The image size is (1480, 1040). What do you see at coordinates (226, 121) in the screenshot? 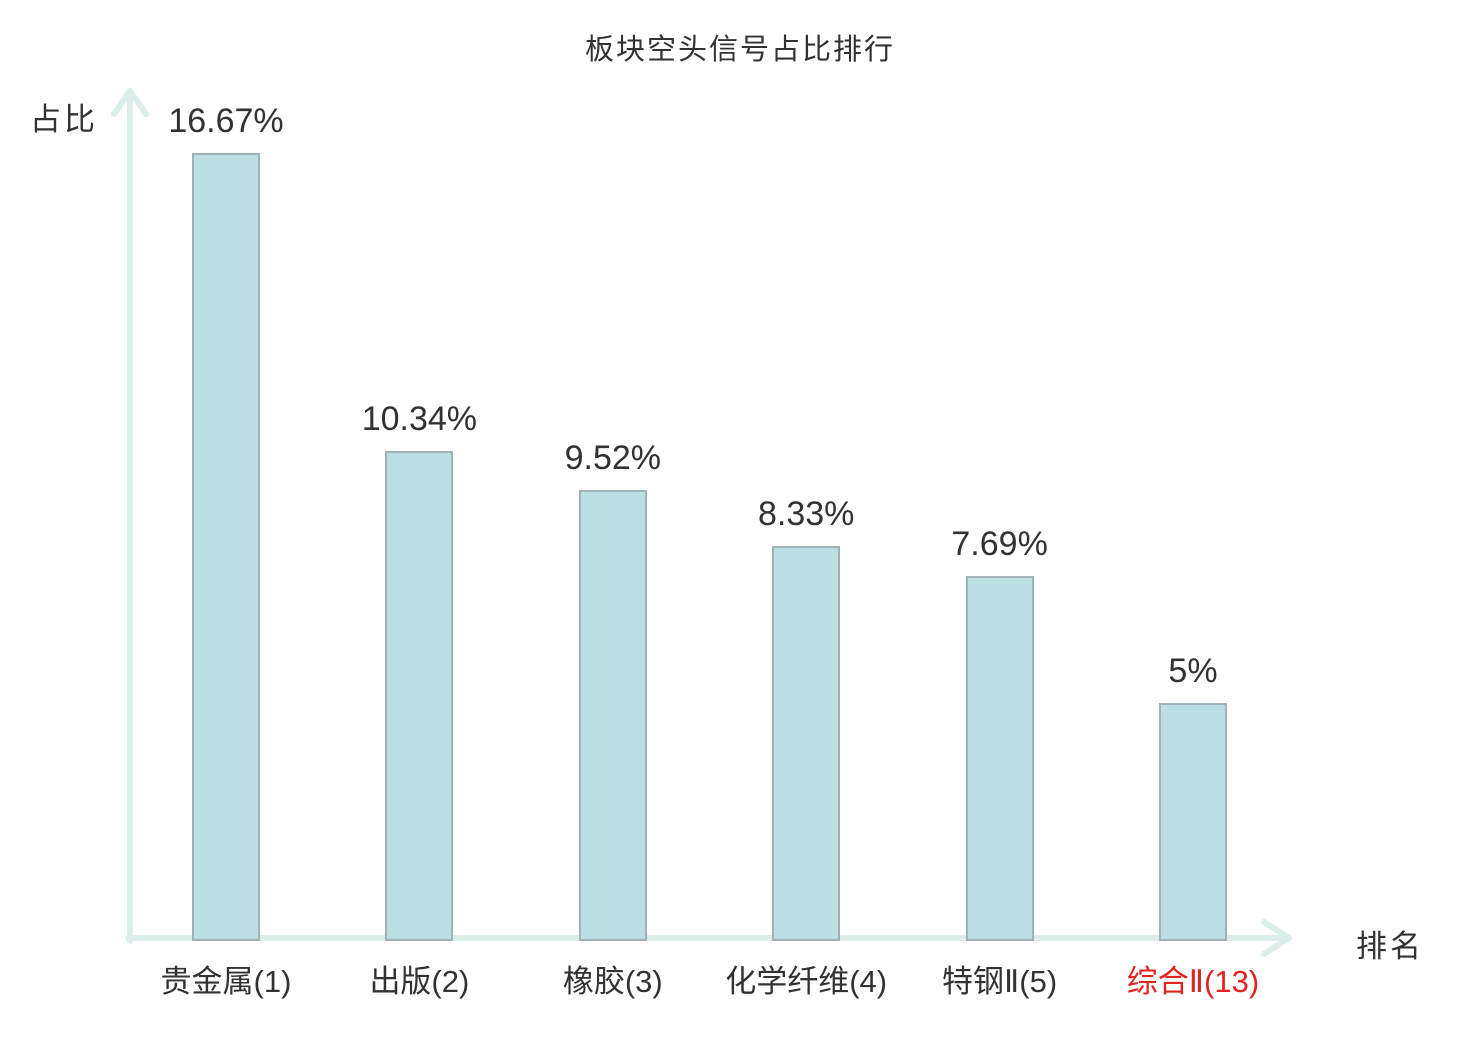
I see `bar-value-label: 16.67%` at bounding box center [226, 121].